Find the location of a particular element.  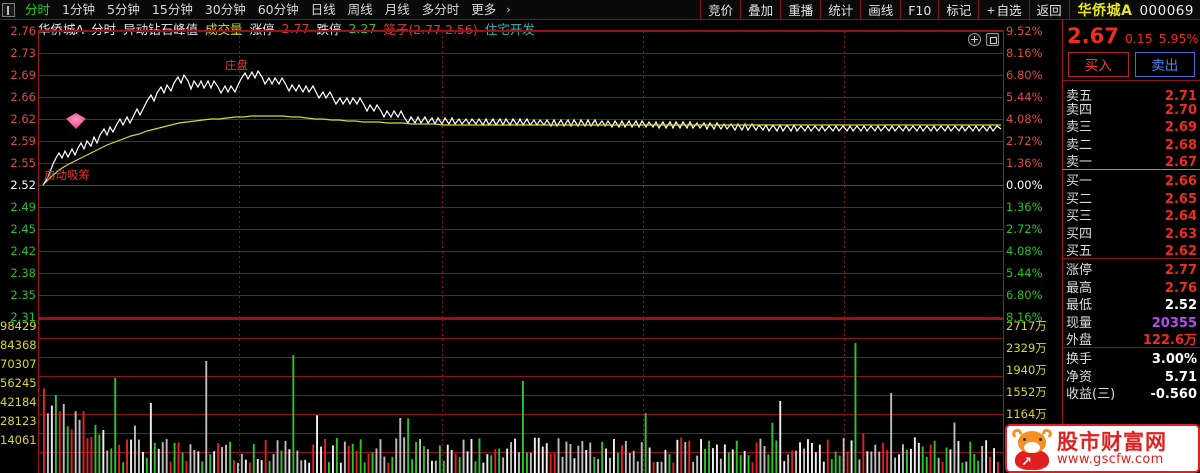

order-book-row: 卖二 2.68 is located at coordinates (1131, 143).